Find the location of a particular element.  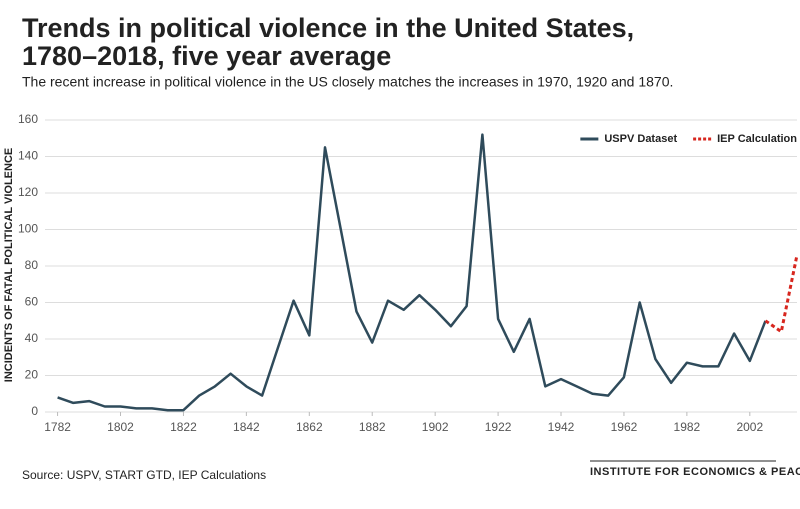

legend-label: IEP Calculation is located at coordinates (757, 139).